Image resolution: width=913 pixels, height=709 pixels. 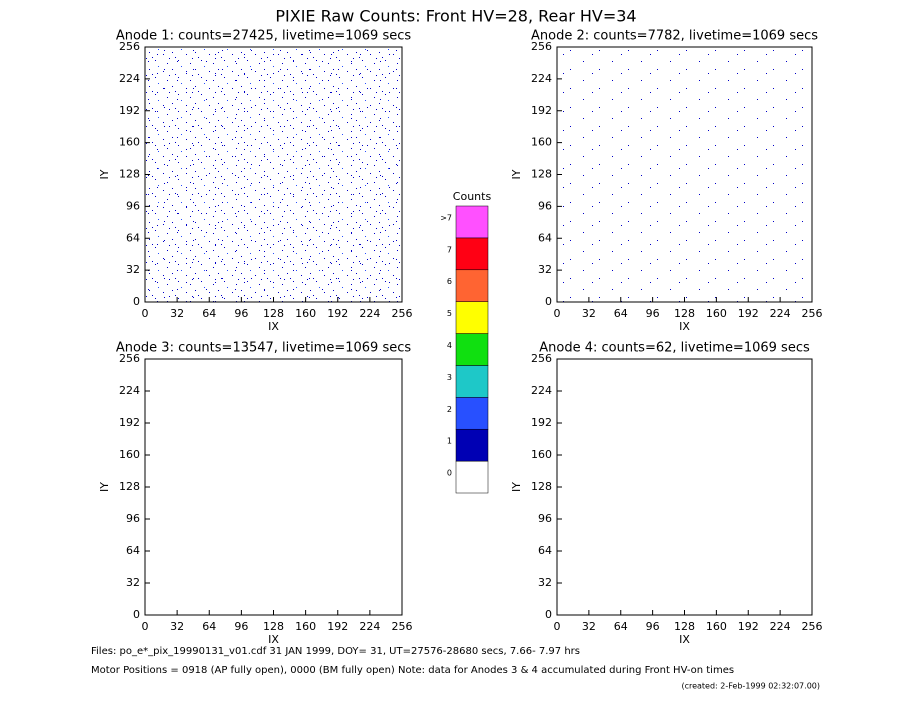 I want to click on colorbar-label: 1, so click(x=449, y=441).